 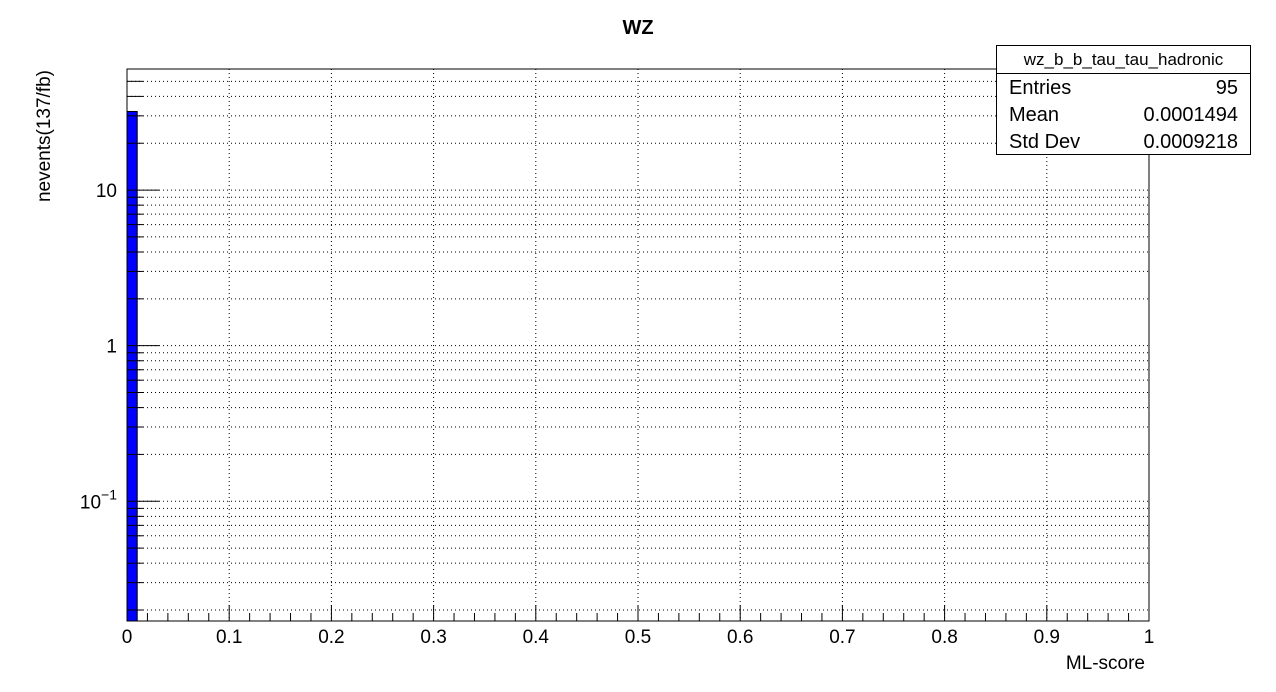 I want to click on x-tick-labels: 0 0.1 0.2 0.3 0.4 0.5 0.6 0.7 0.8 0.9 1, so click(x=638, y=637).